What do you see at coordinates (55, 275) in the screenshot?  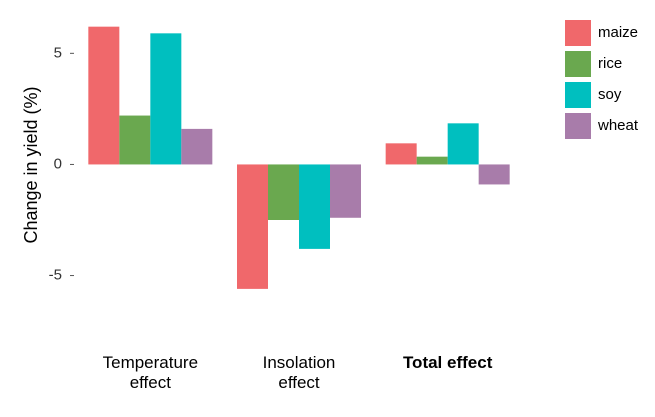 I see `y-tick-label: -5` at bounding box center [55, 275].